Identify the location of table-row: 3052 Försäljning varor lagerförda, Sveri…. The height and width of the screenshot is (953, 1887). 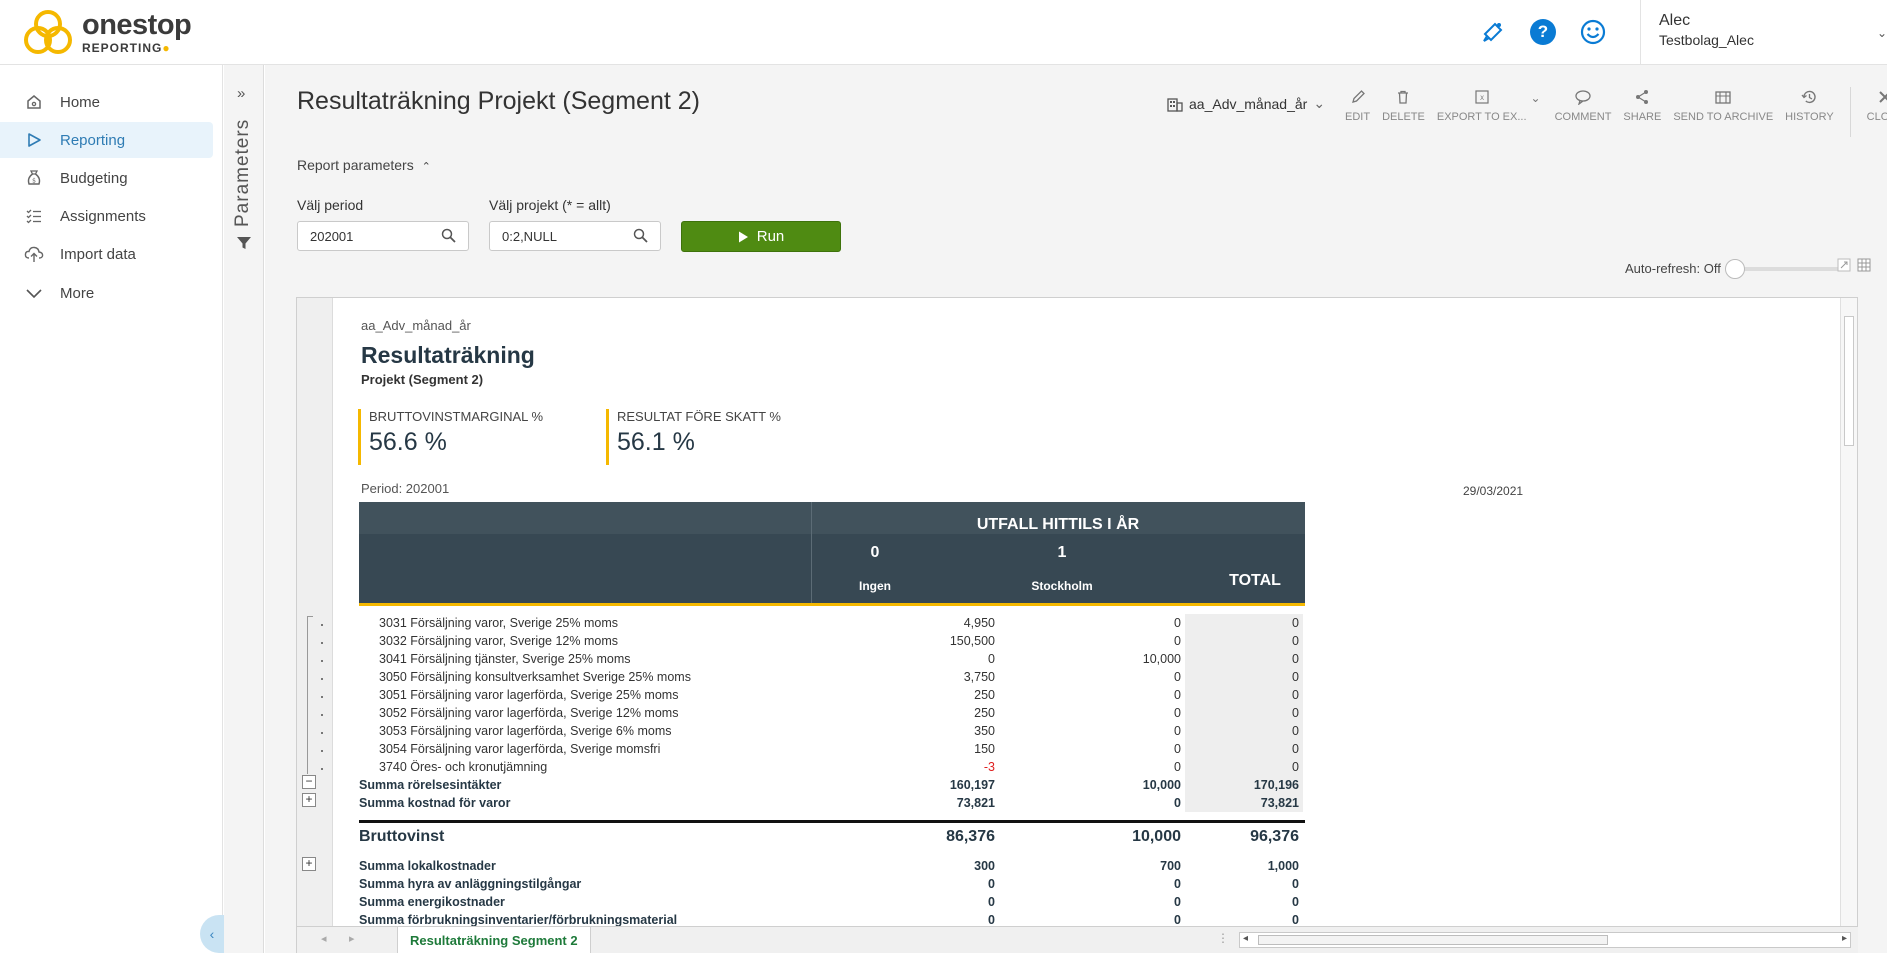
(832, 713).